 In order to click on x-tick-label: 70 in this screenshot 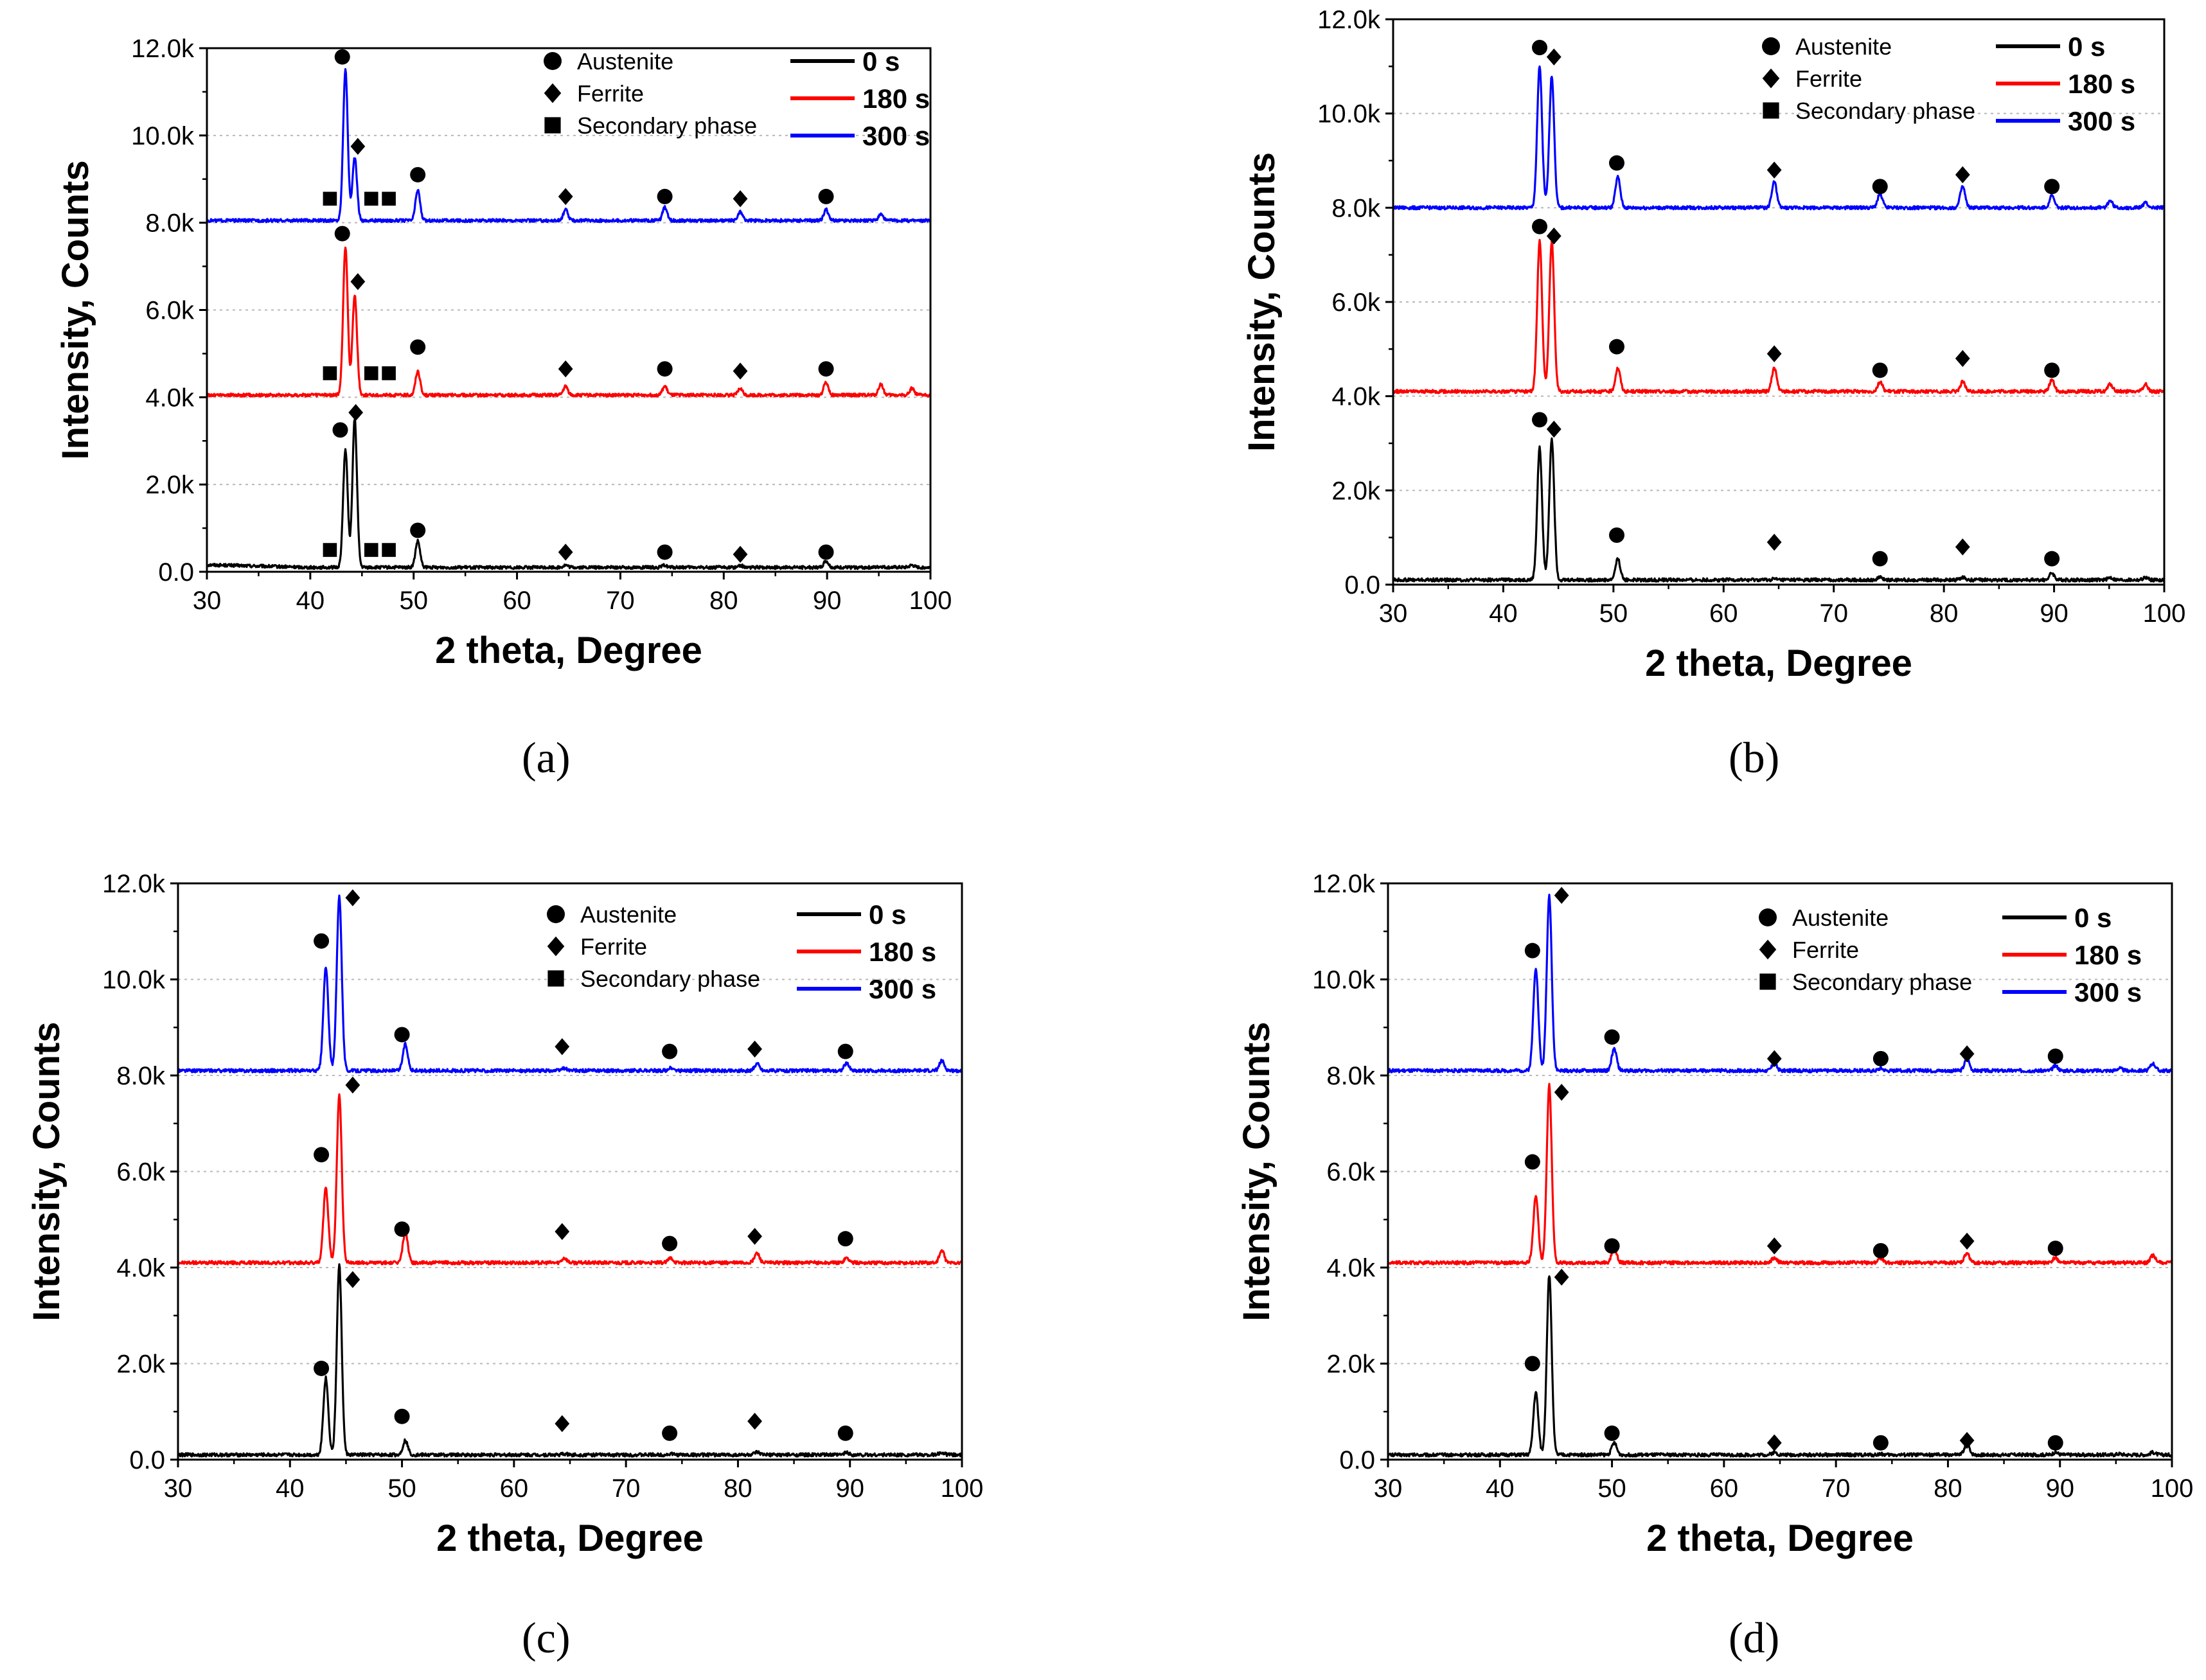, I will do `click(626, 1488)`.